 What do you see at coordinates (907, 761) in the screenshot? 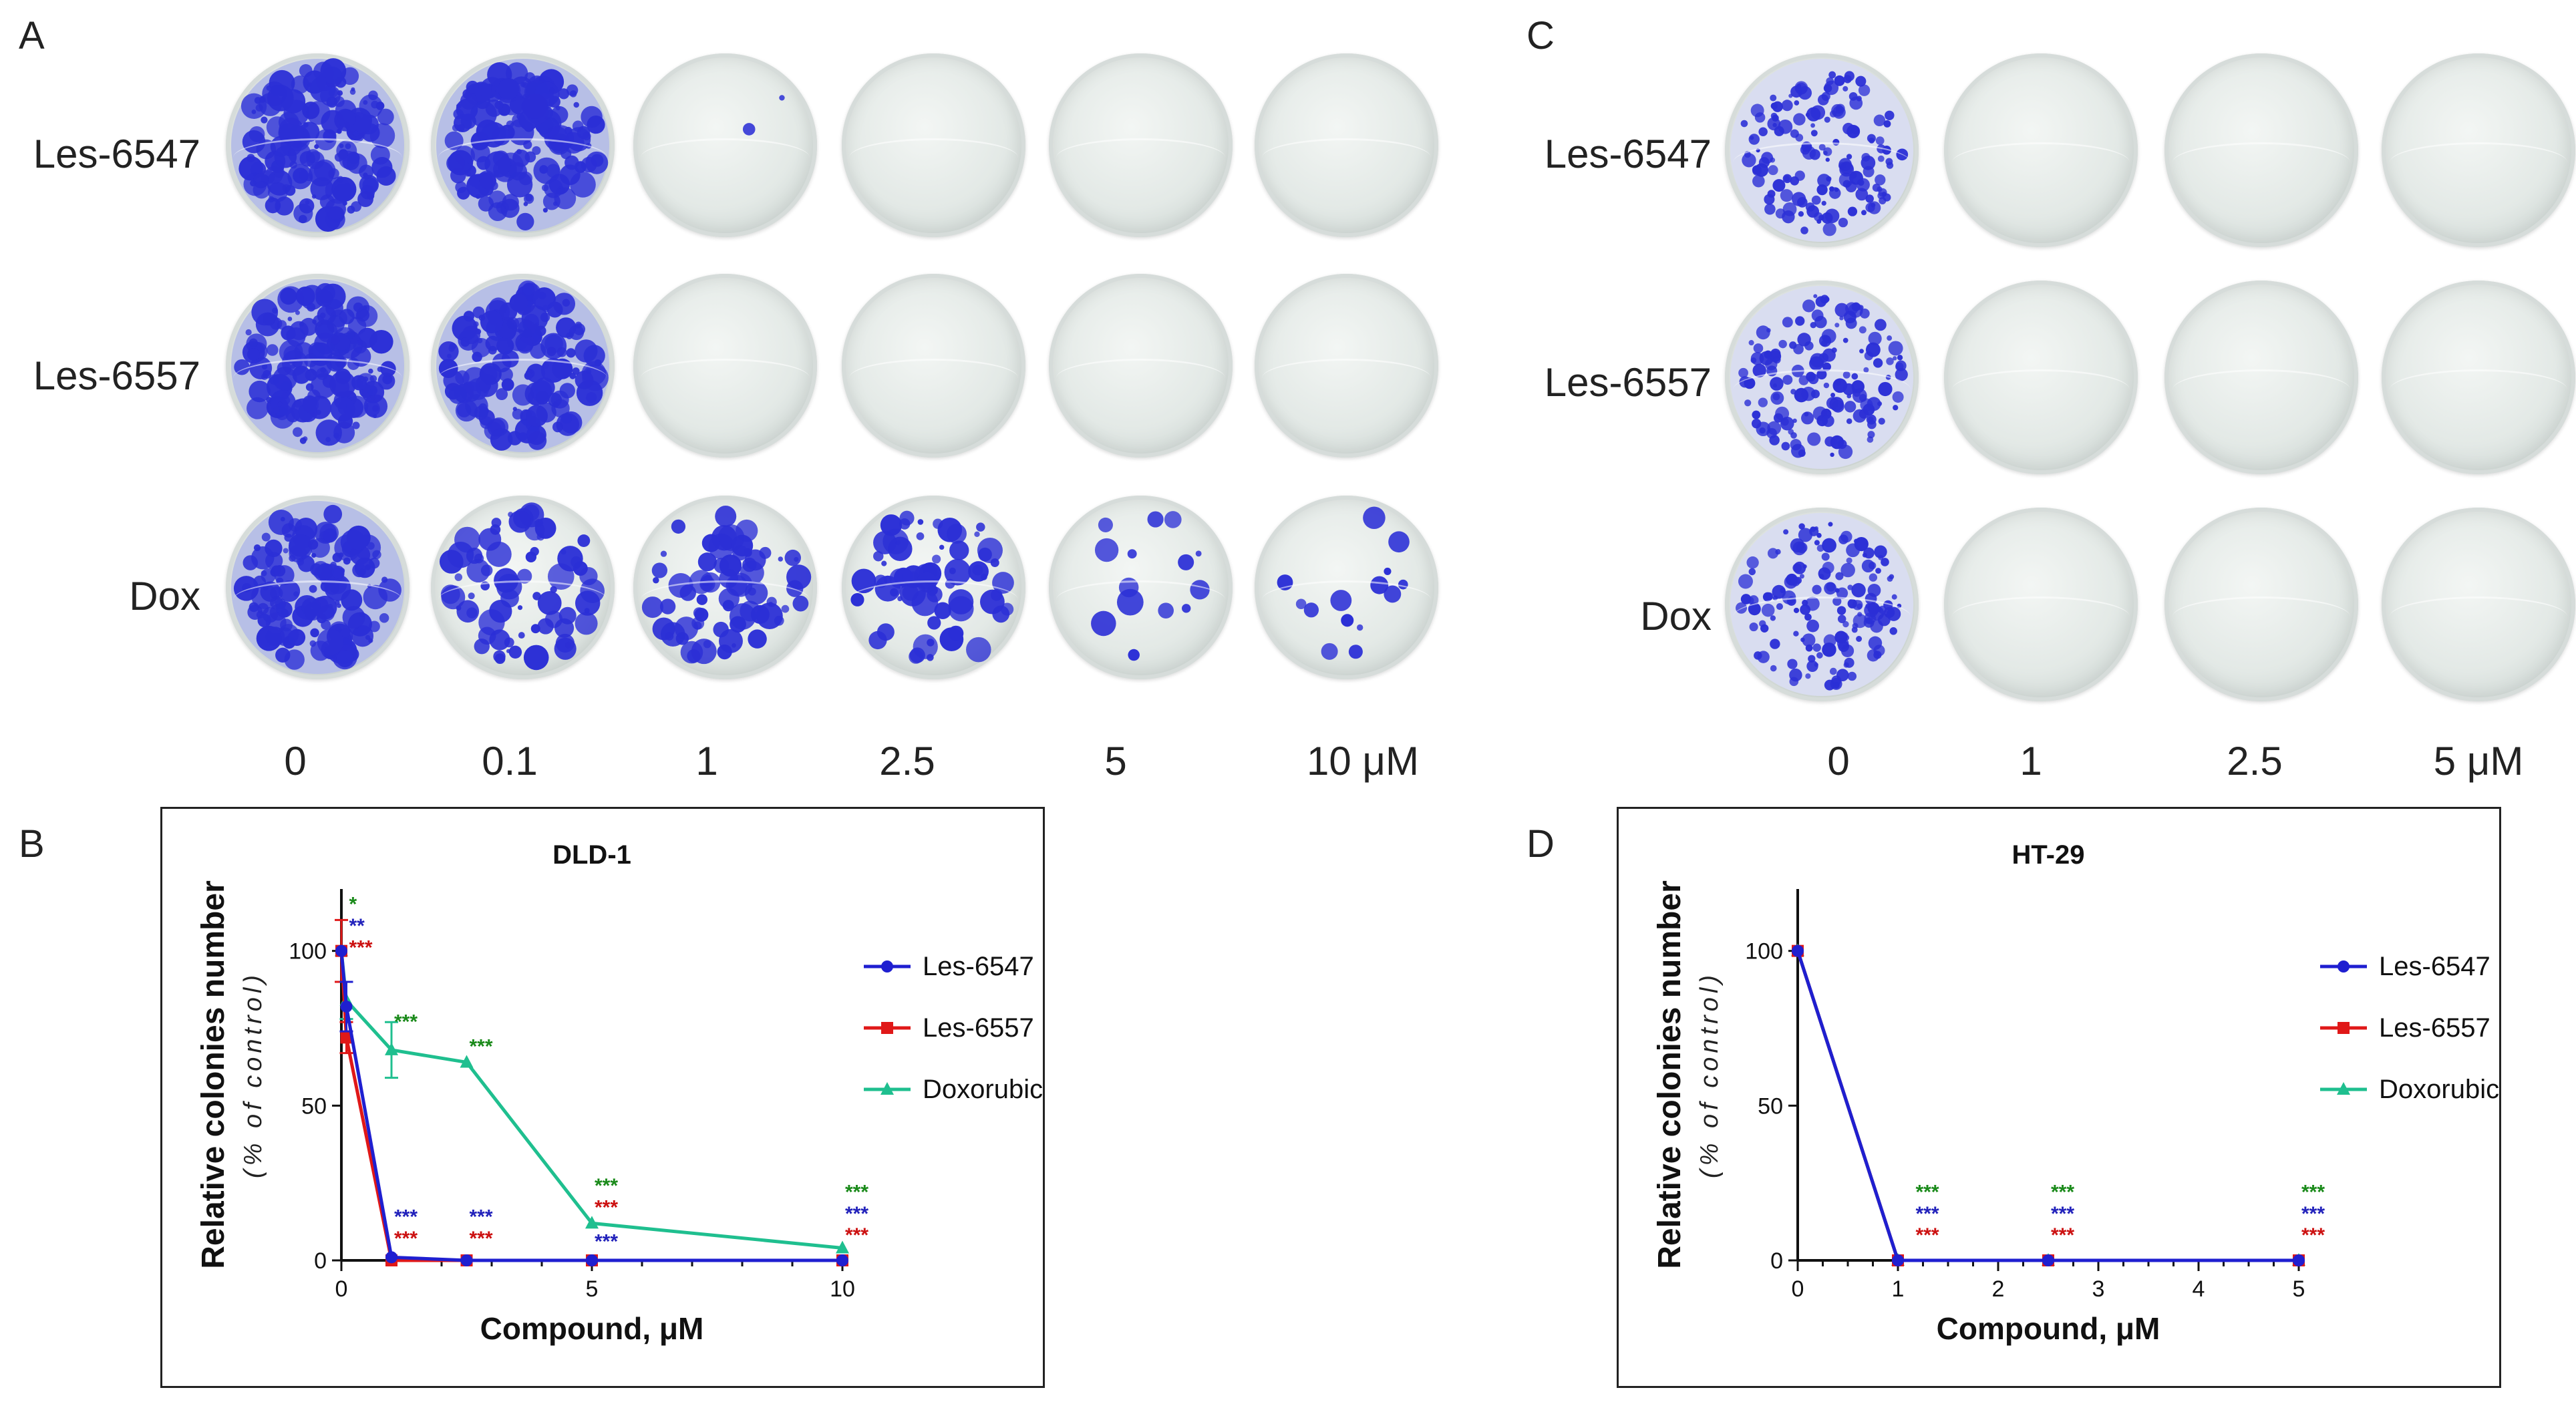
I see `dose-label-a-3: 2.5` at bounding box center [907, 761].